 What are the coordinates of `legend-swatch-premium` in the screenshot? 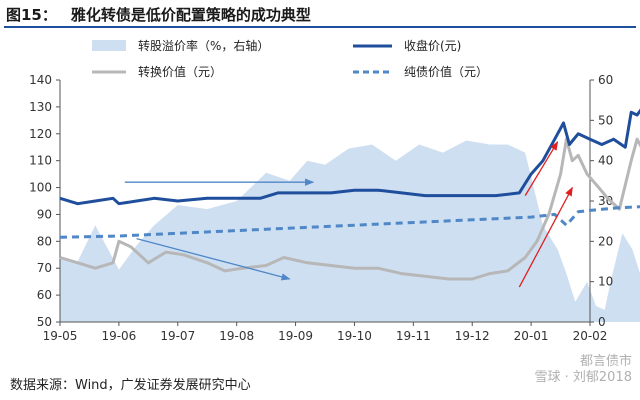 It's located at (109, 45).